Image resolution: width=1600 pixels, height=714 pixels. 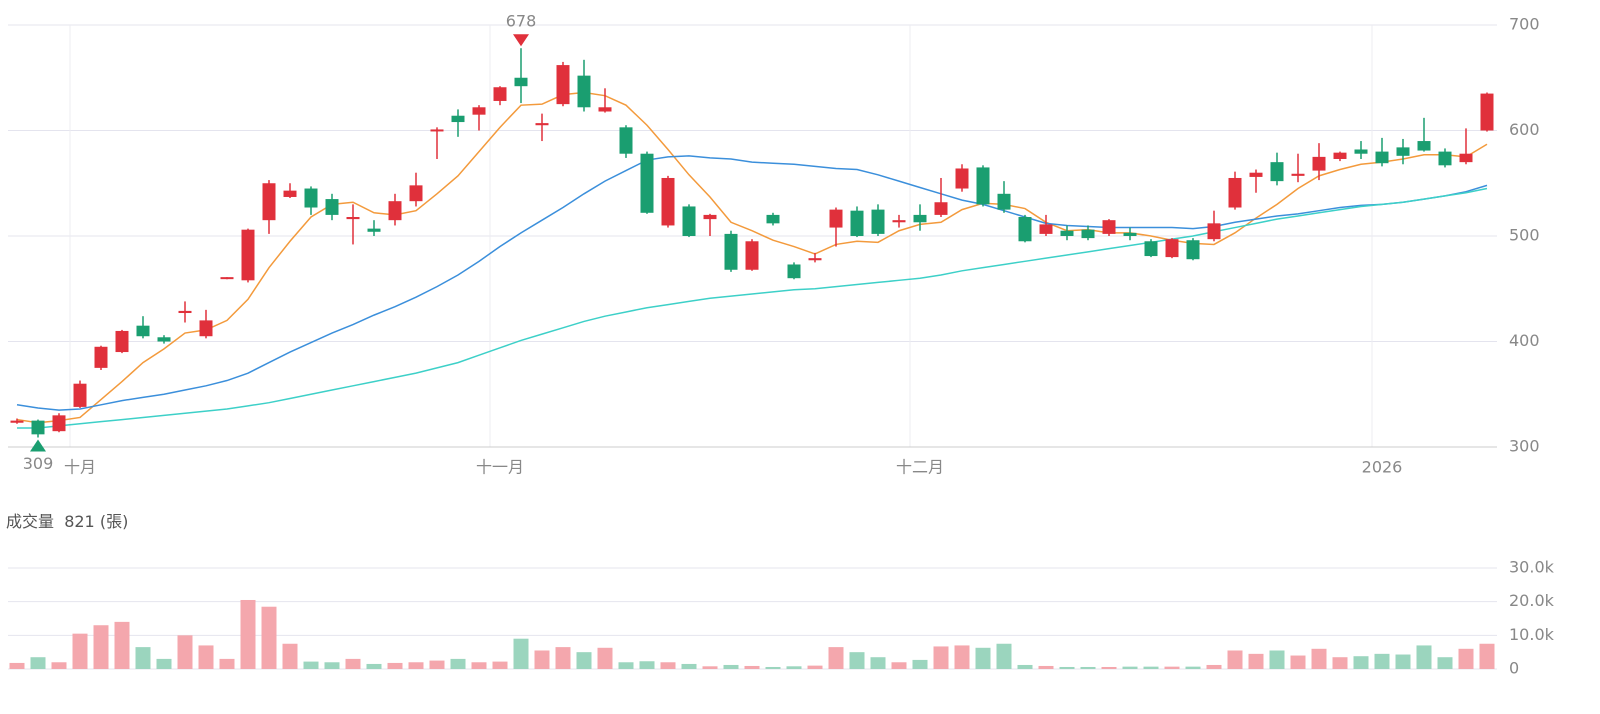 I want to click on y-tick-label: 400, so click(x=1524, y=340).